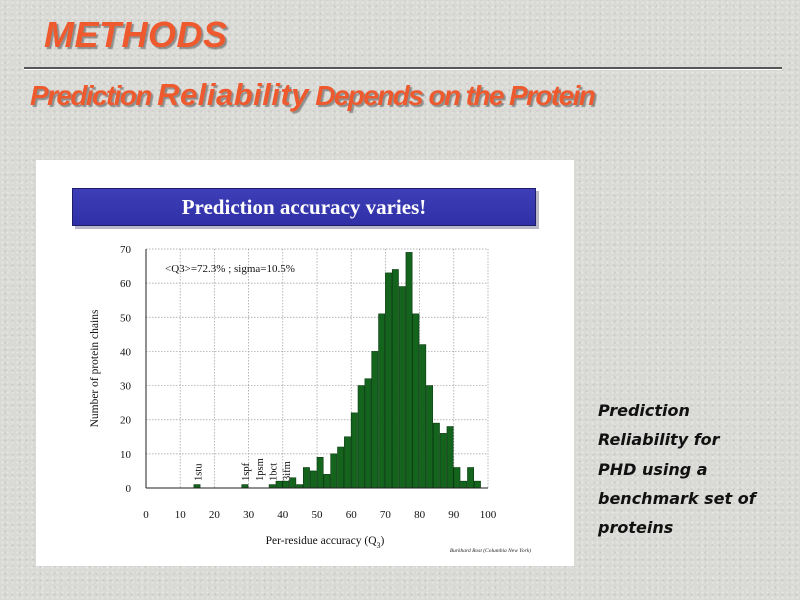 Image resolution: width=800 pixels, height=600 pixels. What do you see at coordinates (386, 515) in the screenshot?
I see `x-tick-label: 70` at bounding box center [386, 515].